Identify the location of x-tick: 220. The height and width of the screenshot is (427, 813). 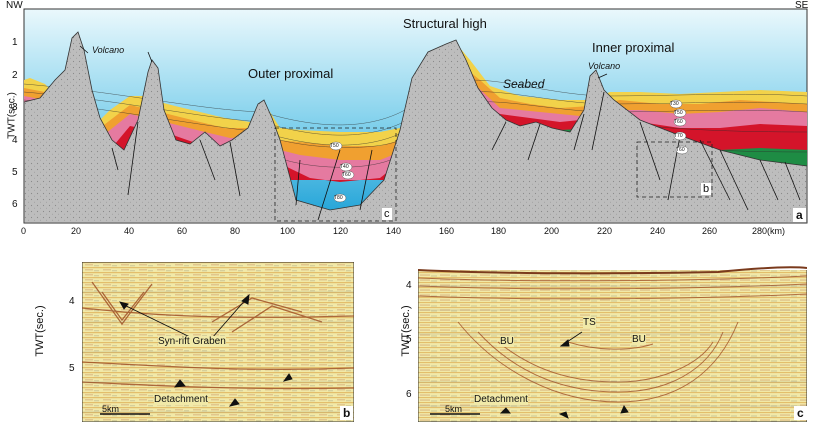
(605, 231).